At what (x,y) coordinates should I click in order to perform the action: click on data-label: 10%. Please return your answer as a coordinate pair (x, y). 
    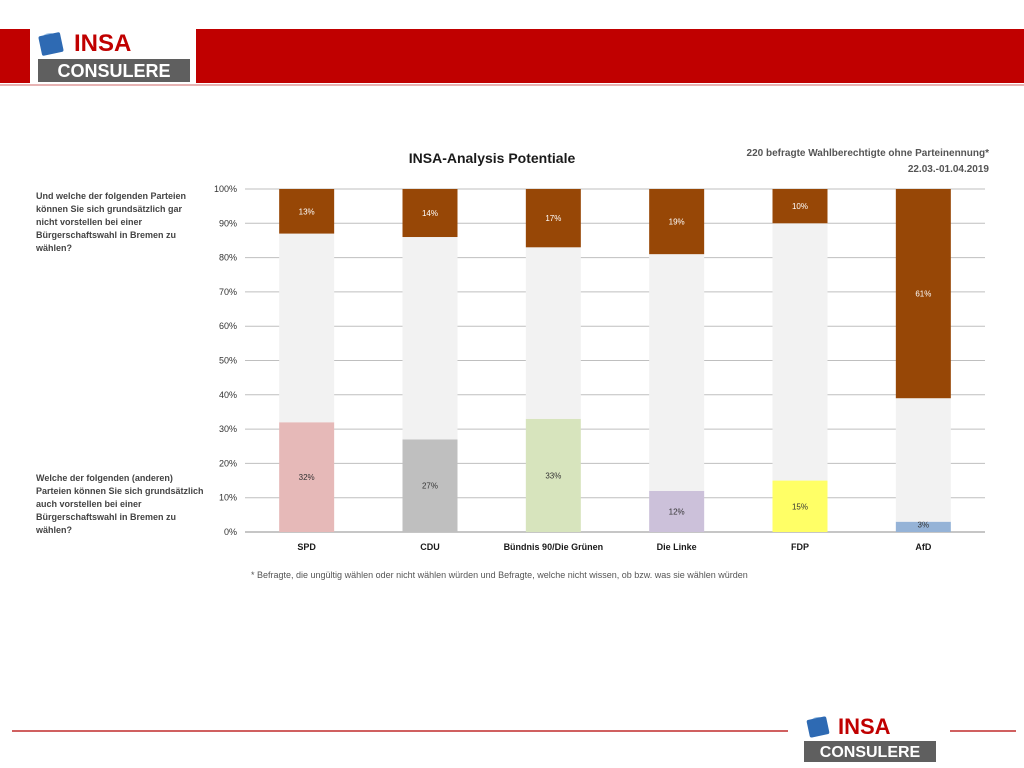
    Looking at the image, I should click on (800, 206).